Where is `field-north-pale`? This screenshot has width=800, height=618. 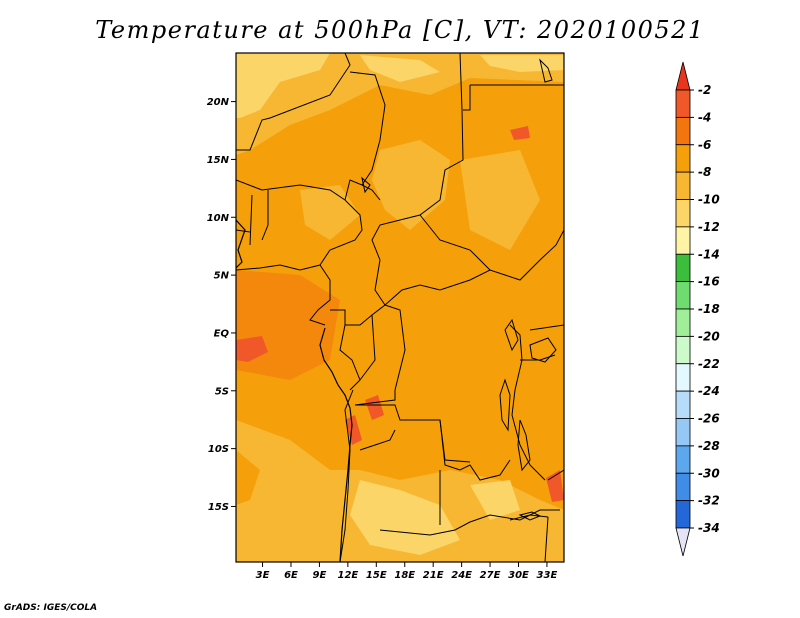
field-north-pale is located at coordinates (283, 85).